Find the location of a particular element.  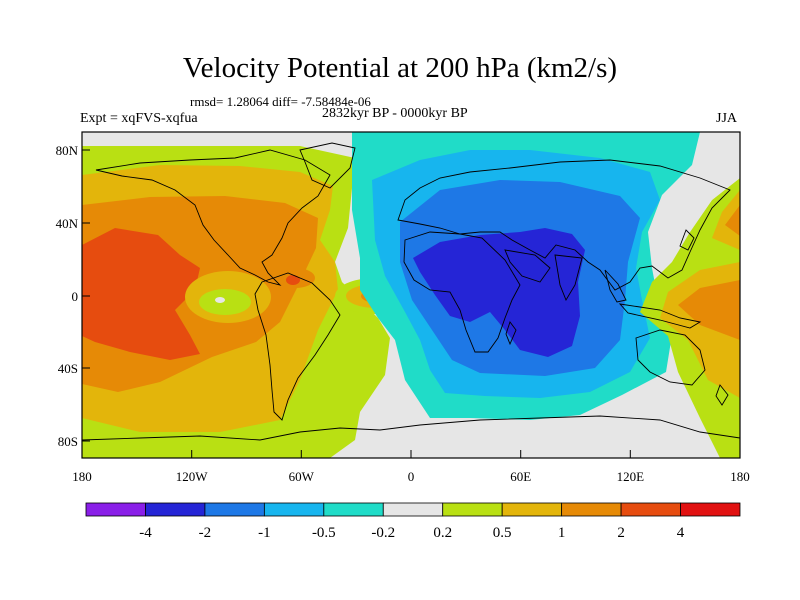

contour-pos-1-wpac is located at coordinates (709, 272).